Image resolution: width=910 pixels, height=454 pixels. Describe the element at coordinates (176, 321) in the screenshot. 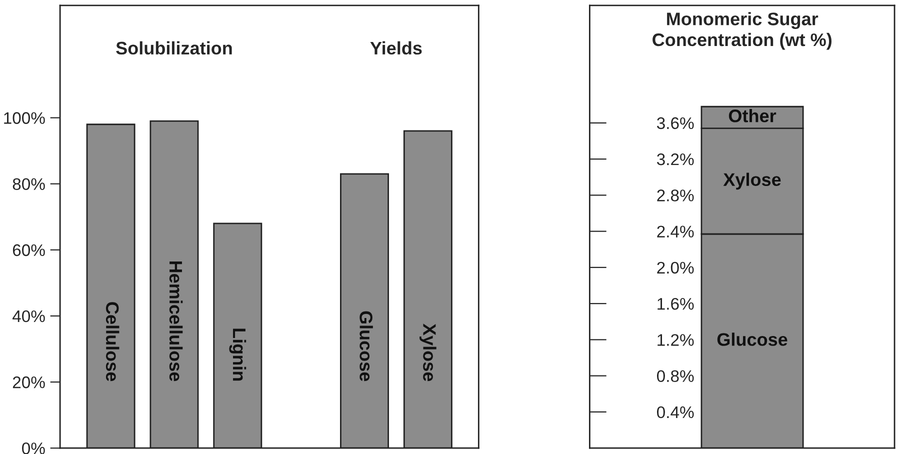

I see `x-tick-label: Hemicellulose` at that location.